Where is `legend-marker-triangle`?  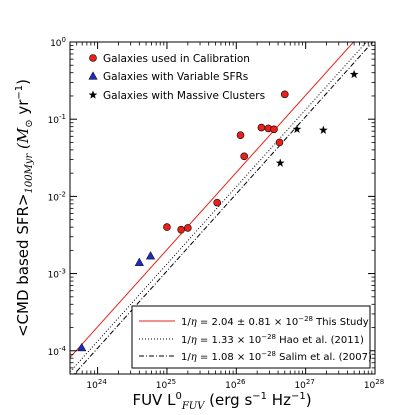
legend-marker-triangle is located at coordinates (93, 75).